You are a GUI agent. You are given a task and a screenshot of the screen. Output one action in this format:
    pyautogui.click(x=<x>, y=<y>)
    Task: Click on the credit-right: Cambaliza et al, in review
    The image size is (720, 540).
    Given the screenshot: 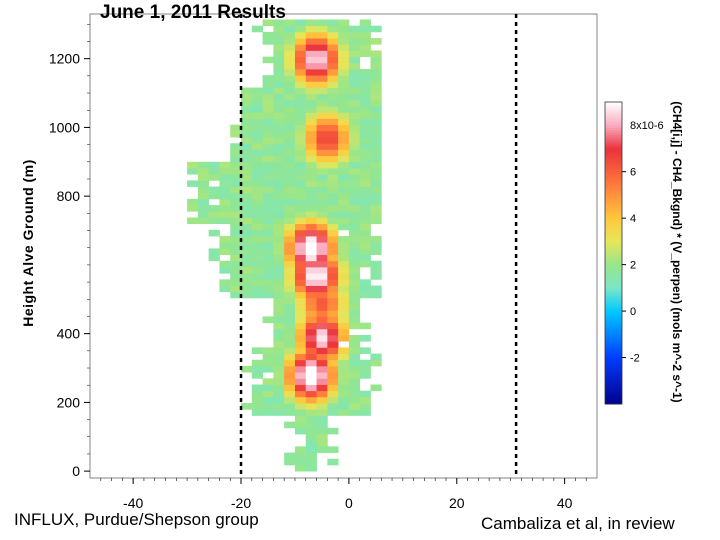 What is the action you would take?
    pyautogui.click(x=578, y=523)
    